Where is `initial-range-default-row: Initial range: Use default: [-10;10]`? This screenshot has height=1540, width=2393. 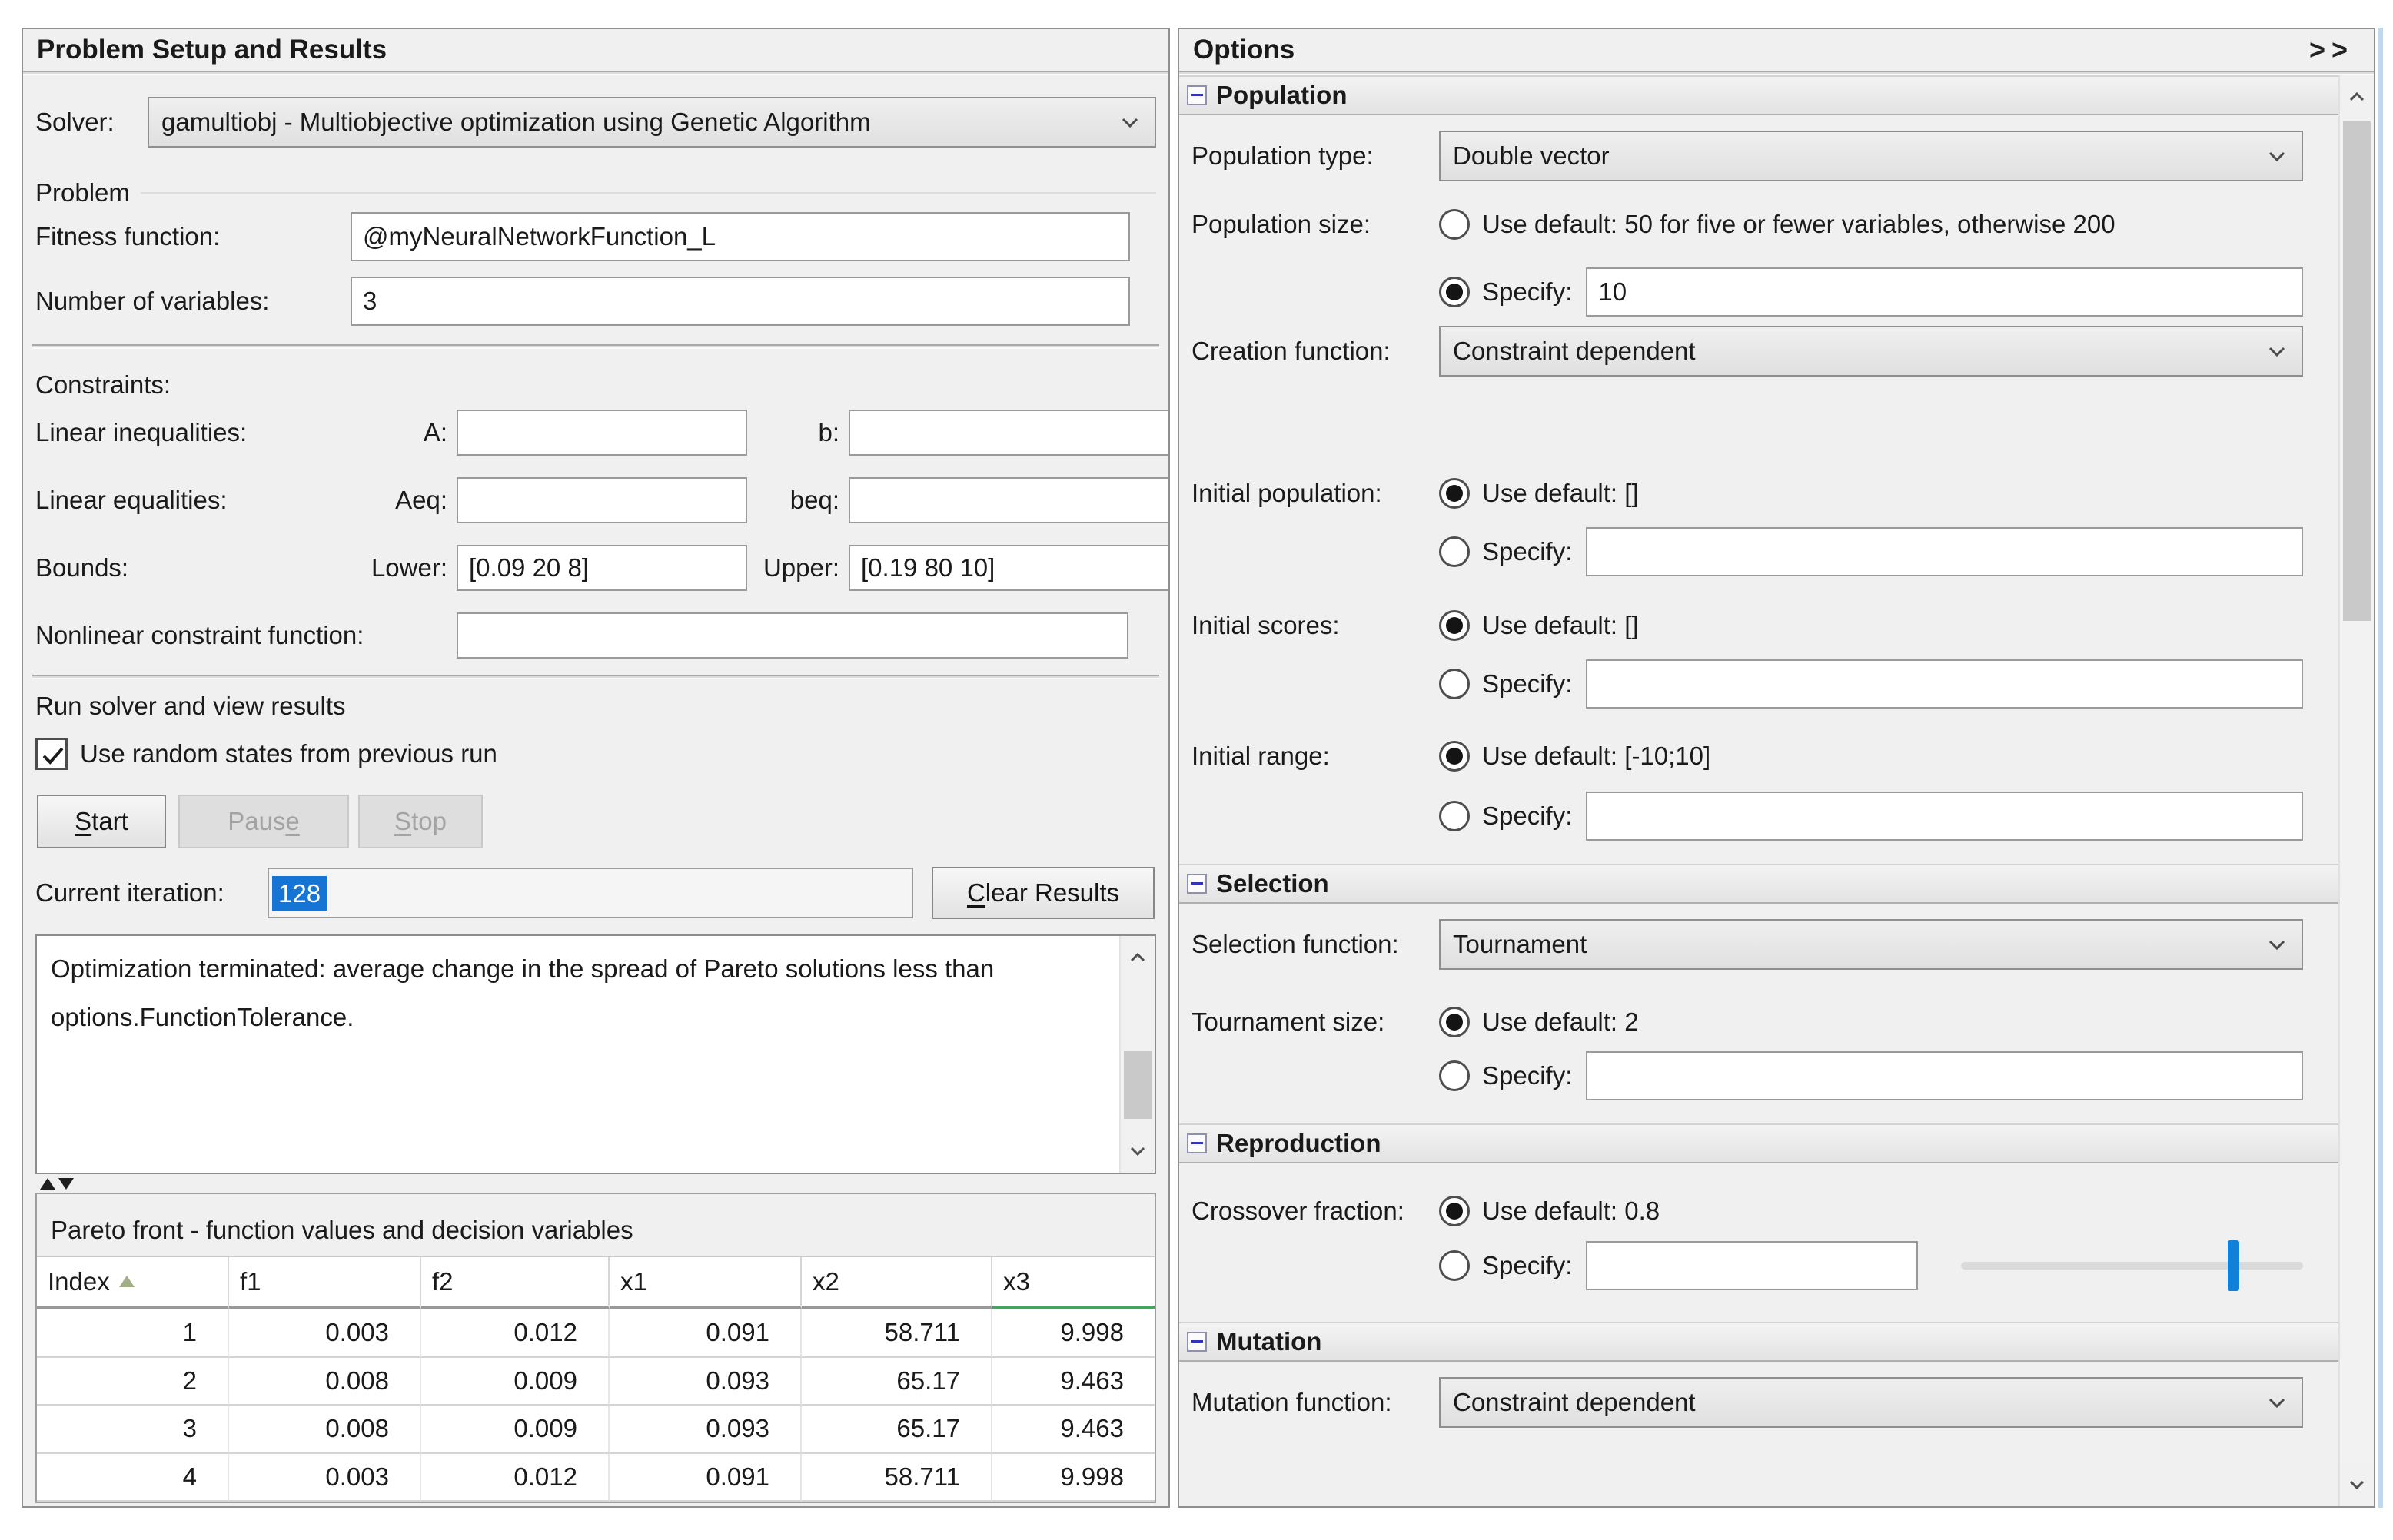 initial-range-default-row: Initial range: Use default: [-10;10] is located at coordinates (1758, 756).